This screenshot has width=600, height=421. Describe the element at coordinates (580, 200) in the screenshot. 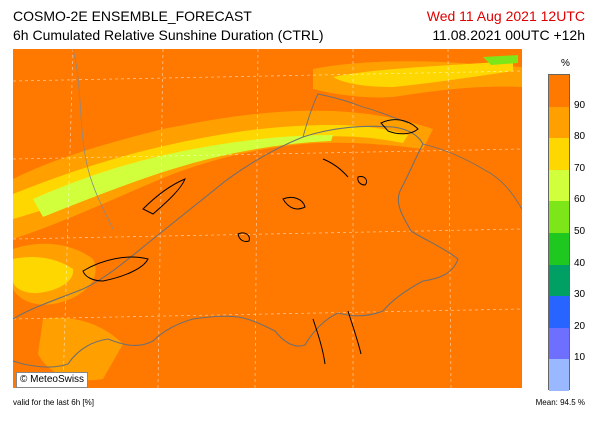

I see `legend-level-label: 60` at that location.